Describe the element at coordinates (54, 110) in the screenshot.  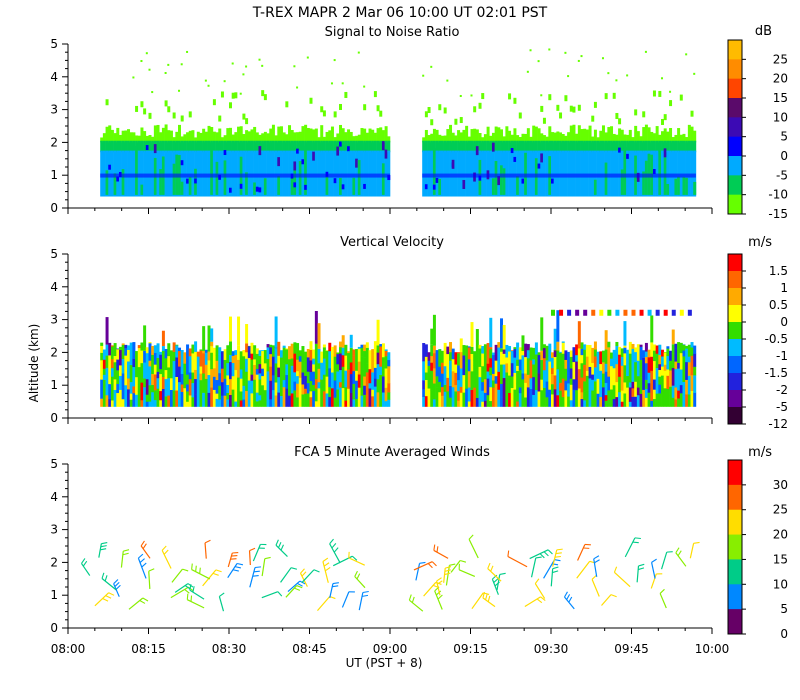
I see `y-tick-label: 3` at that location.